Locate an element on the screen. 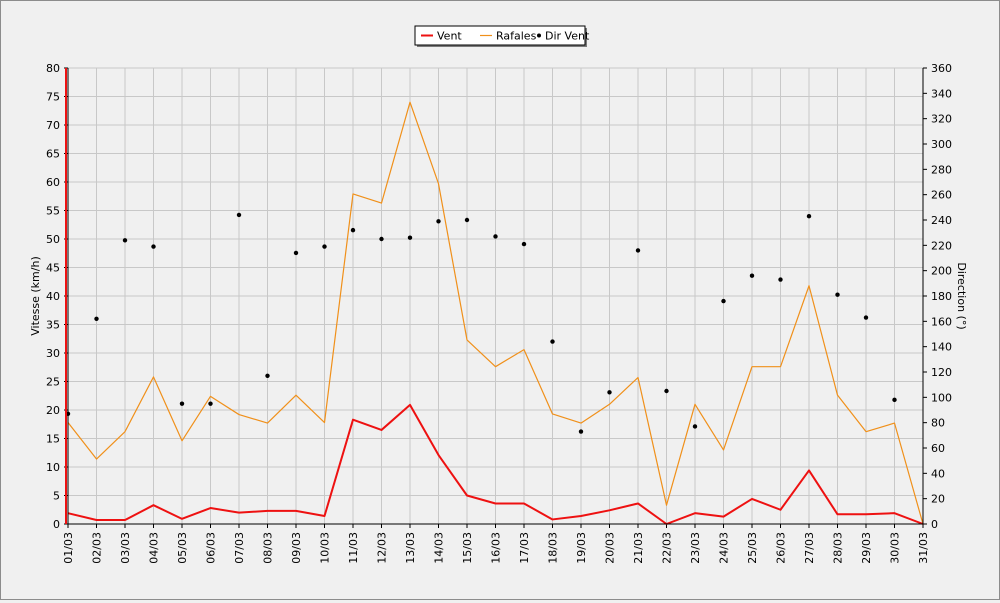  x-tick-label: 12/03 is located at coordinates (382, 548).